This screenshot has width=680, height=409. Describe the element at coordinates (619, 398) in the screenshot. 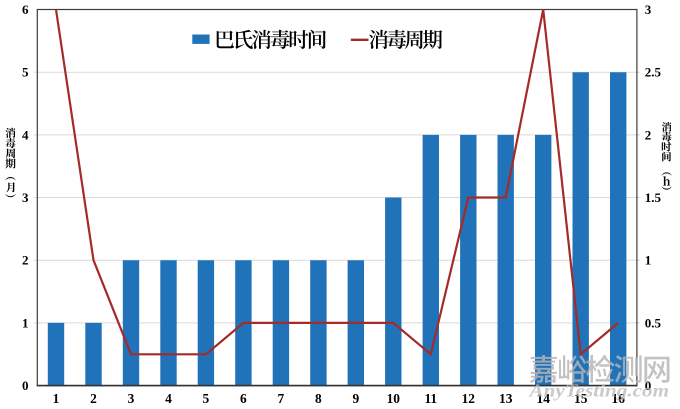

I see `svg-text: 16` at that location.